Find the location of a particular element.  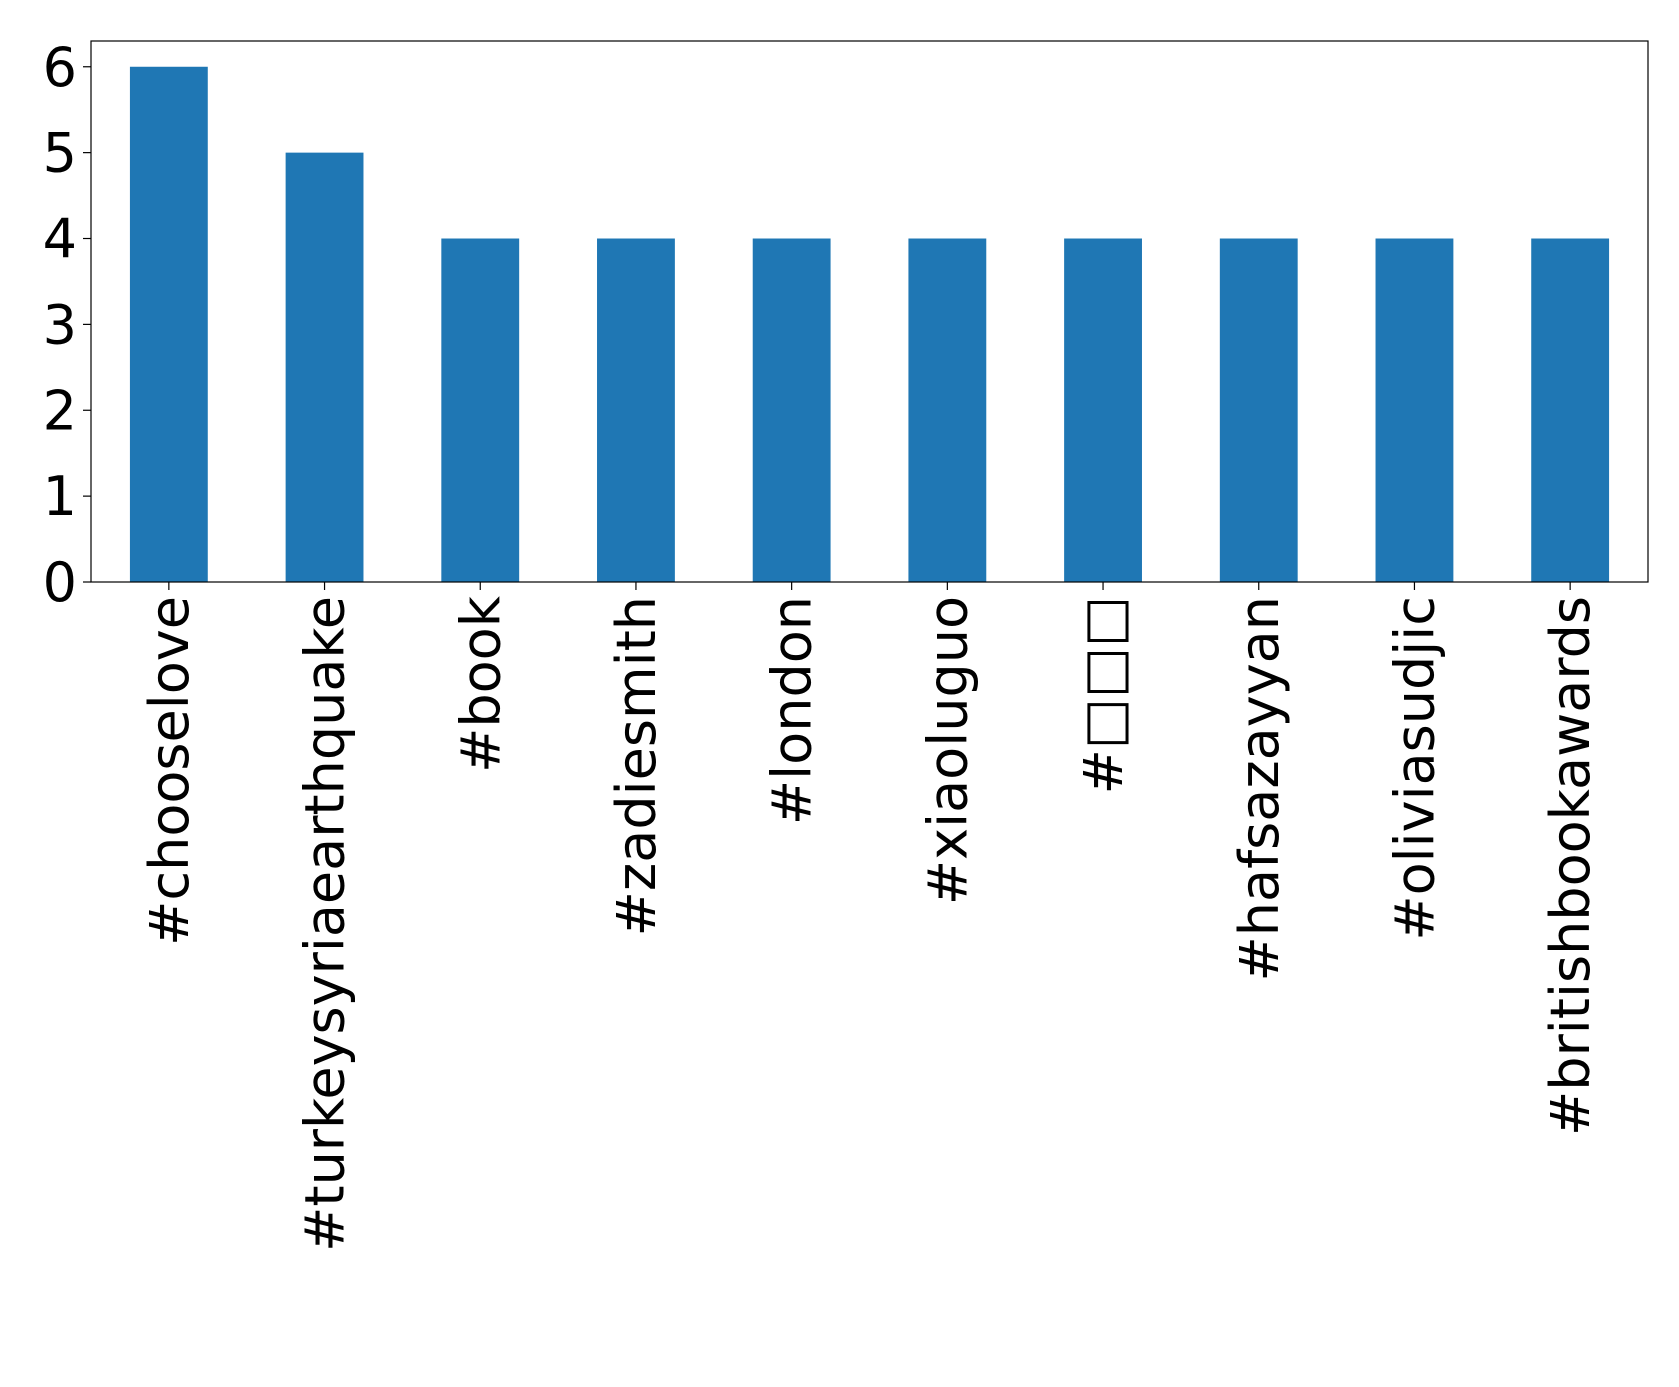

x-tick-label: #chooselove is located at coordinates (169, 771).